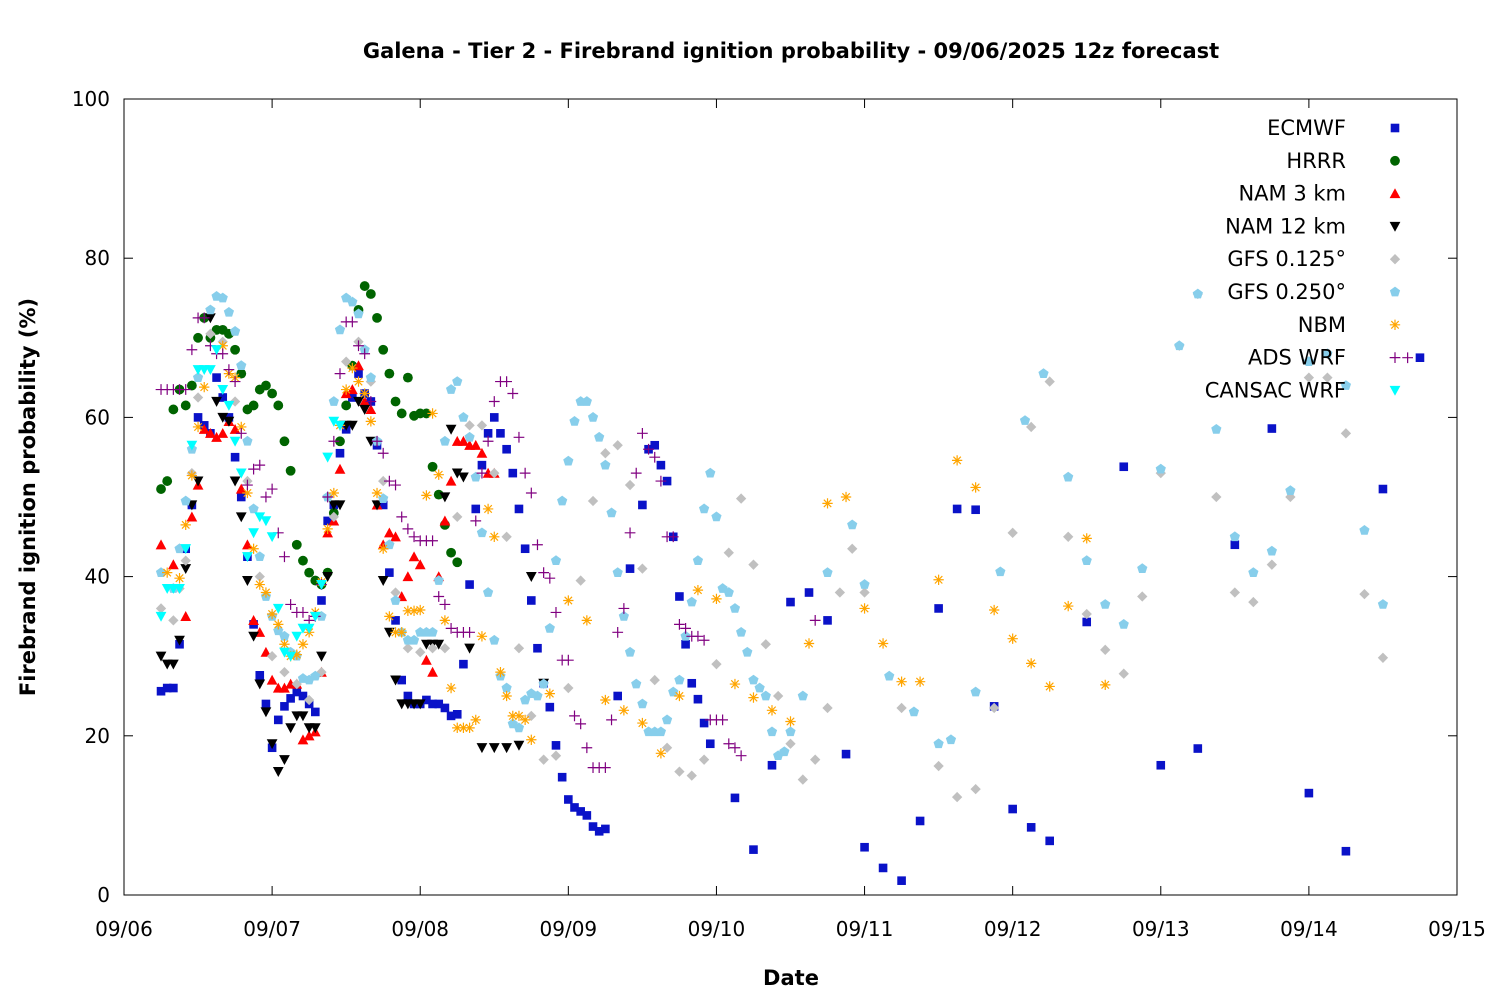 The height and width of the screenshot is (1005, 1500). Describe the element at coordinates (1013, 929) in the screenshot. I see `x-tick-label: 09/12` at that location.